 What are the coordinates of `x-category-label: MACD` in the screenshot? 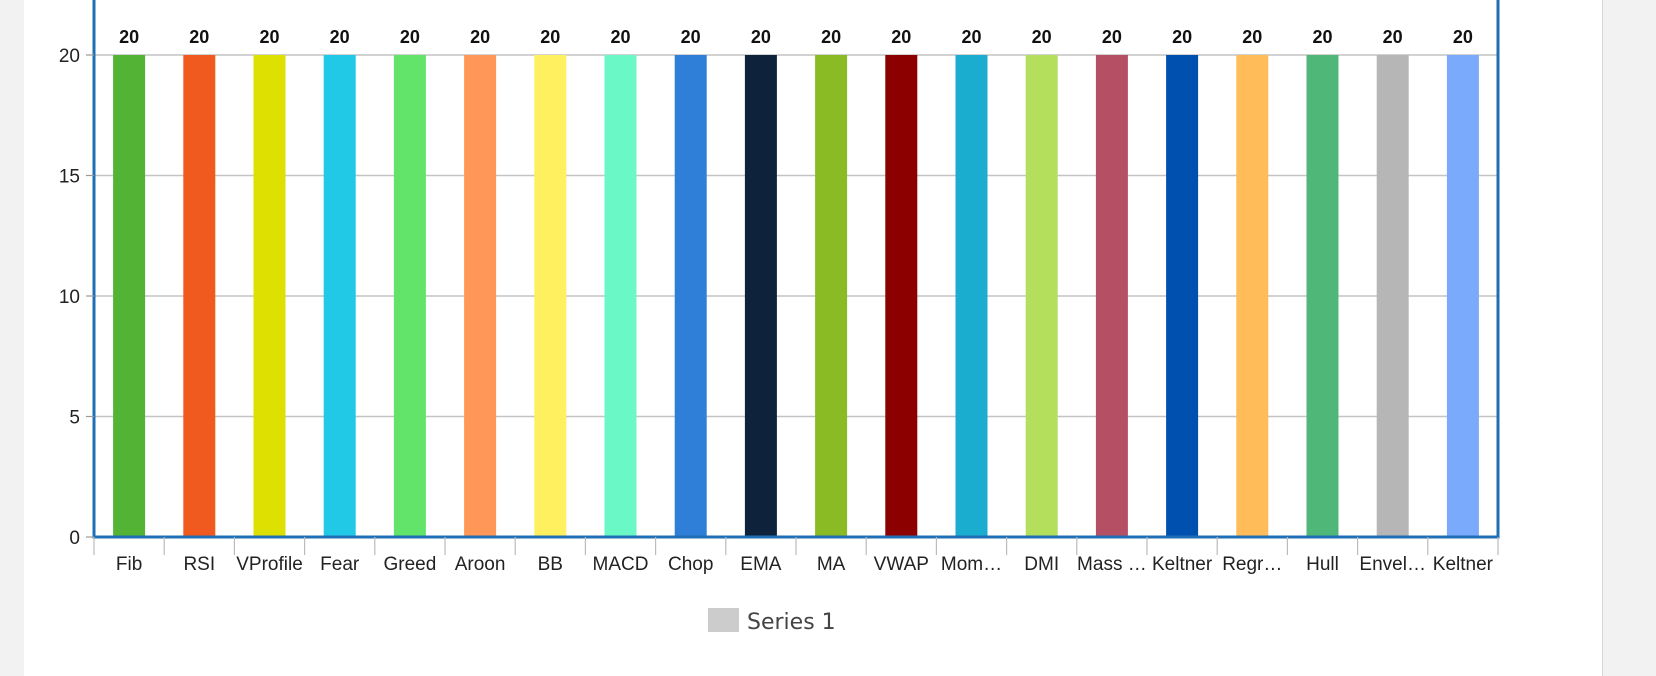 It's located at (621, 564).